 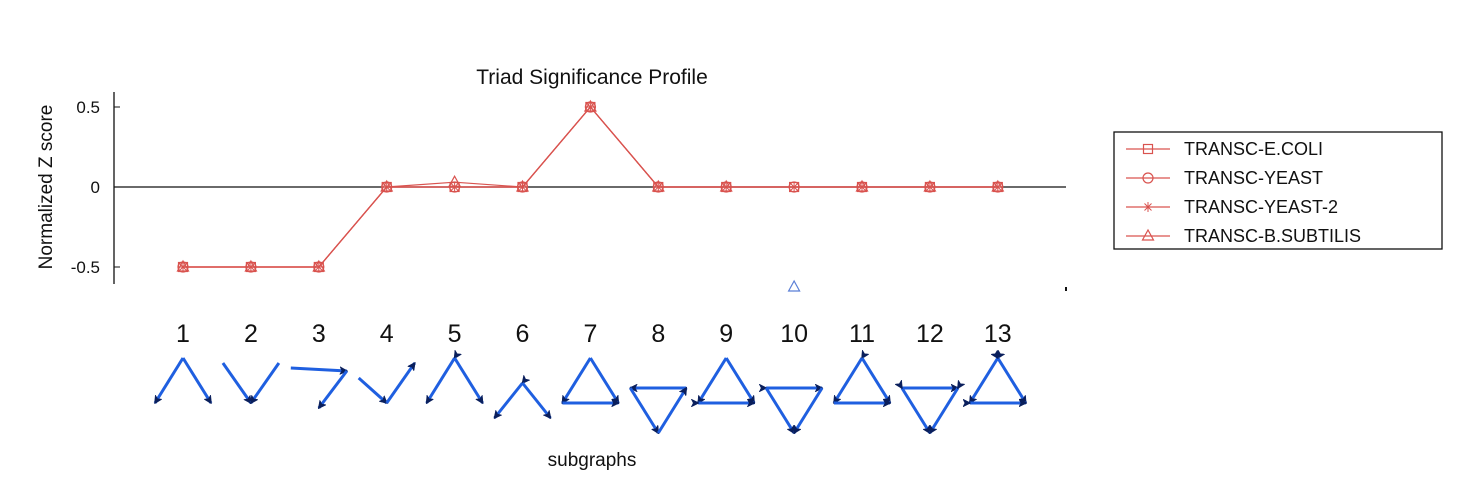 What do you see at coordinates (998, 334) in the screenshot?
I see `category-label: 13` at bounding box center [998, 334].